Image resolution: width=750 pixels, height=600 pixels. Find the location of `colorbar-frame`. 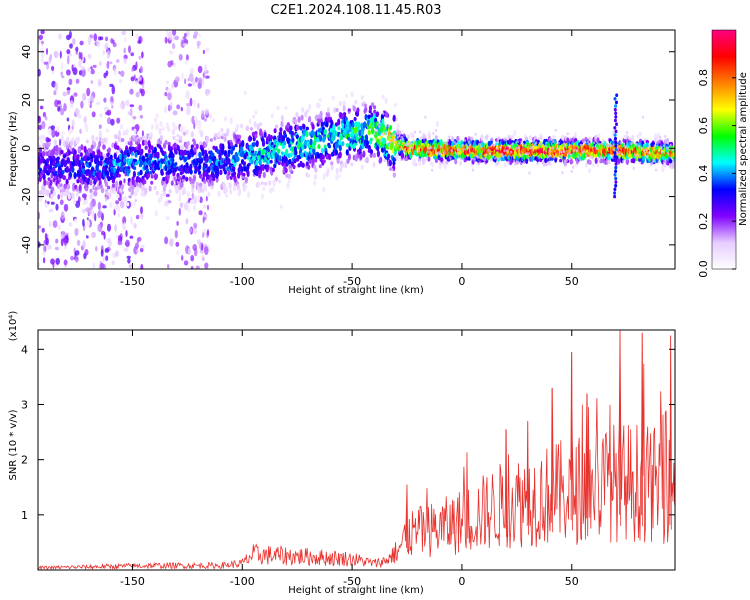

colorbar-frame is located at coordinates (724, 149).